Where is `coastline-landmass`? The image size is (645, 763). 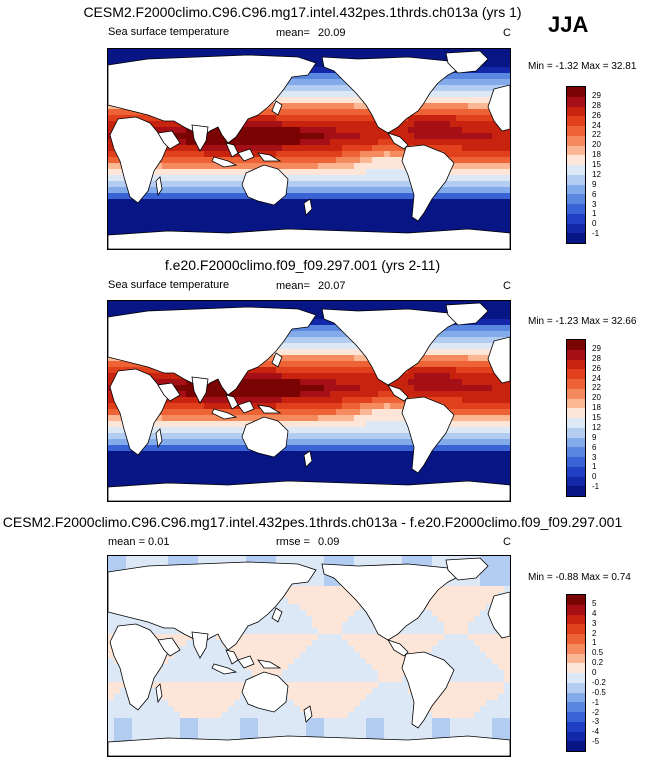
coastline-landmass is located at coordinates (265, 185).